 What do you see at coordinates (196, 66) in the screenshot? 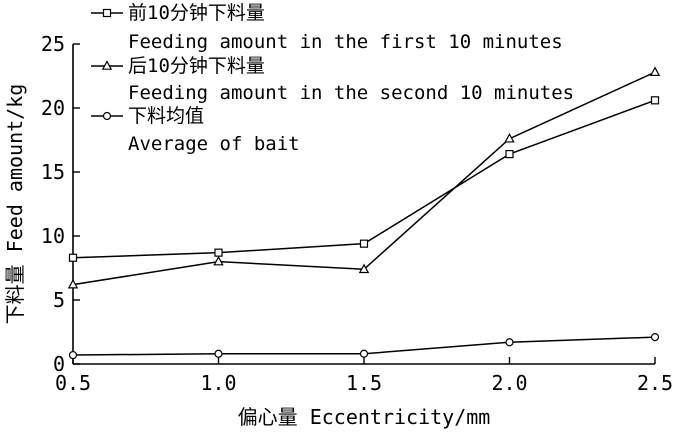
I see `legend-label-cn: 后10分钟下料量` at bounding box center [196, 66].